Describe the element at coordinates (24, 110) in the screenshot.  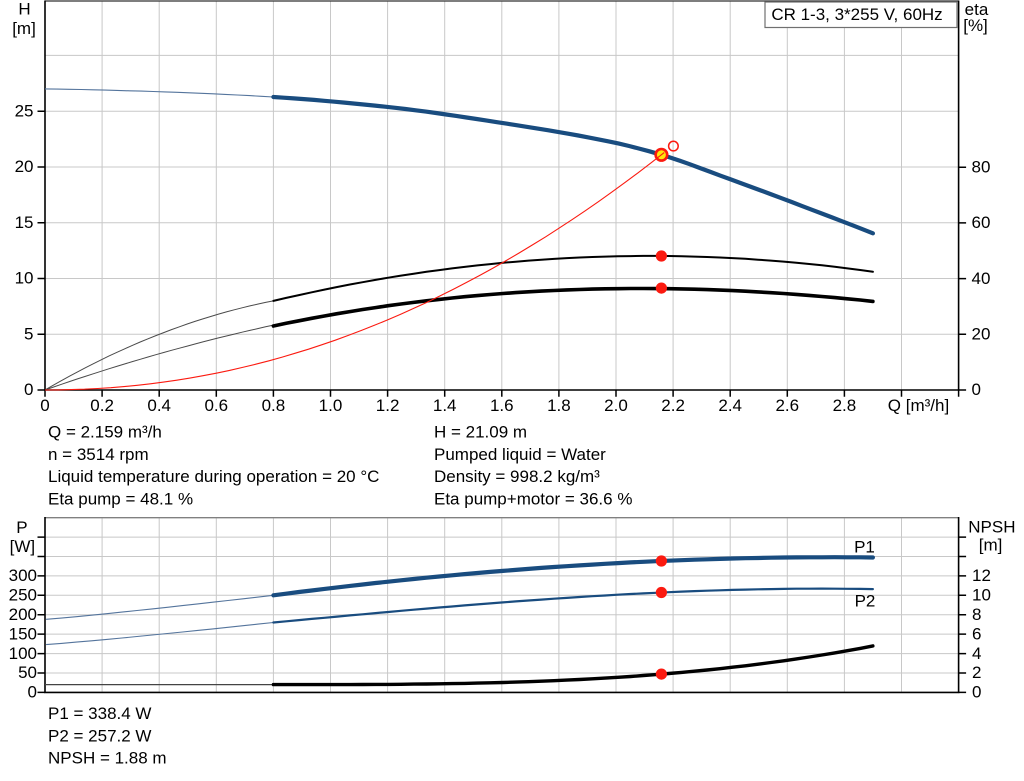
I see `svg-text: 25` at that location.